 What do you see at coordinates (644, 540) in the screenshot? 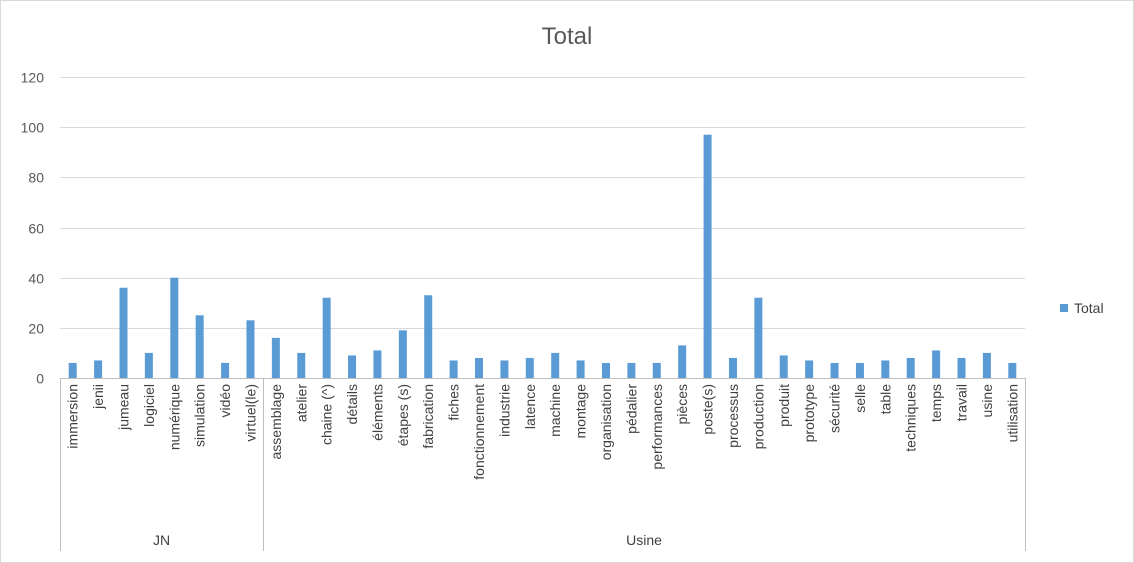
I see `group-label: Usine` at bounding box center [644, 540].